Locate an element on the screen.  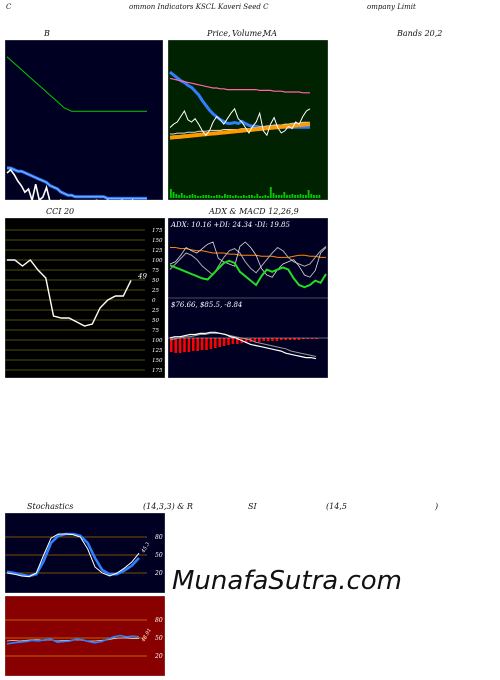
bands-params-label: Bands 20,2 is located at coordinates (420, 33).